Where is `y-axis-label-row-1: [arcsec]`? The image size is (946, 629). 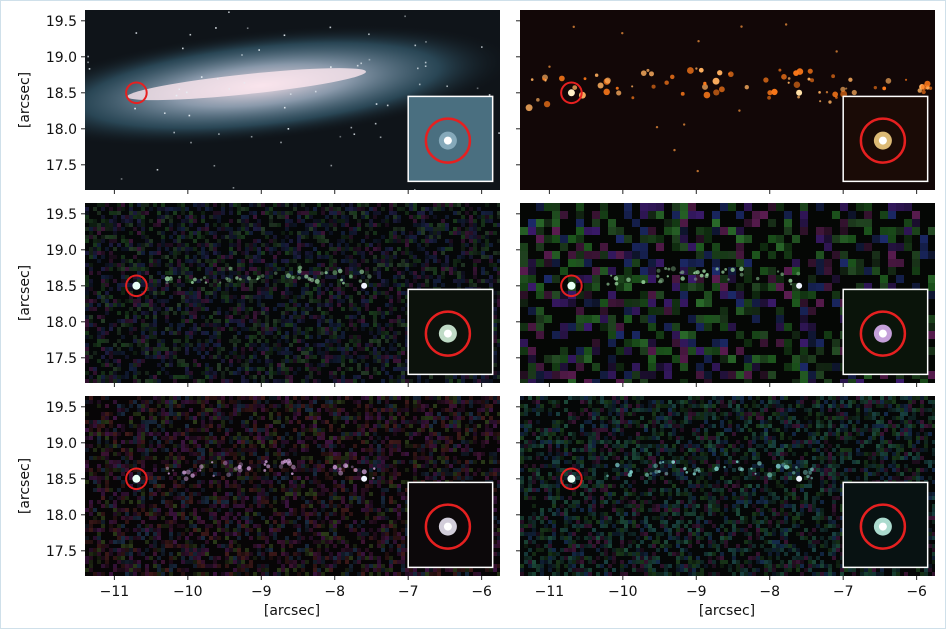
y-axis-label-row-1: [arcsec] is located at coordinates (25, 100).